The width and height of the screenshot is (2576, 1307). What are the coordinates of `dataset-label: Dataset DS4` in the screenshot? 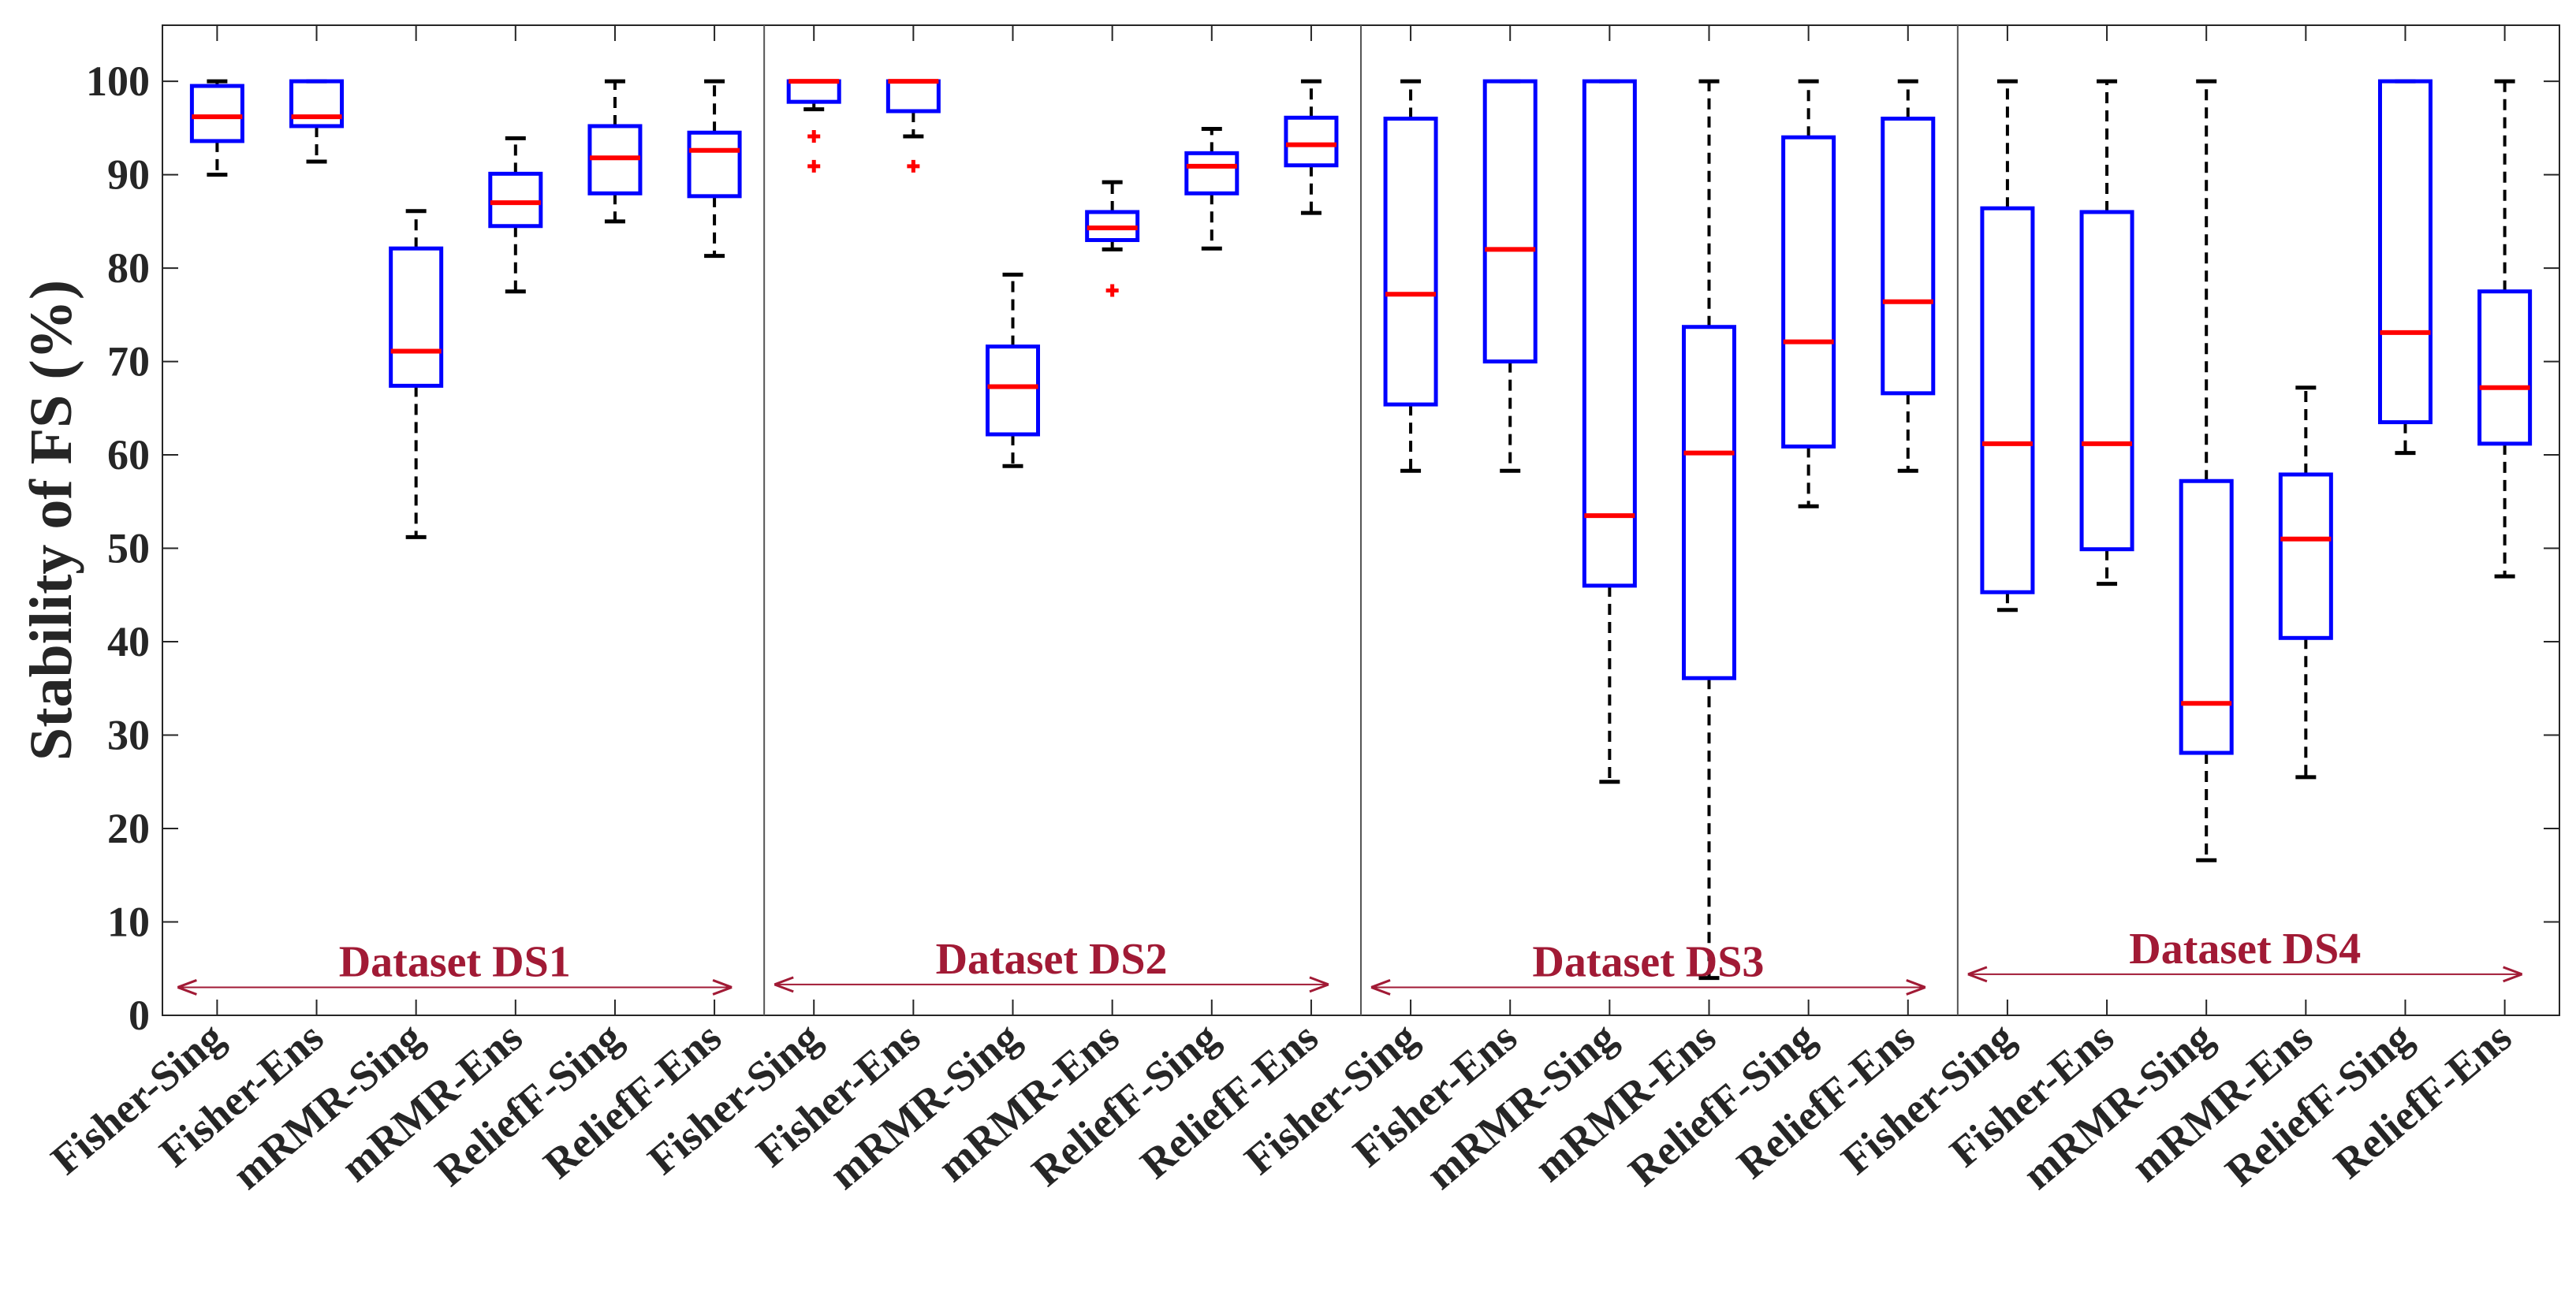 It's located at (2245, 949).